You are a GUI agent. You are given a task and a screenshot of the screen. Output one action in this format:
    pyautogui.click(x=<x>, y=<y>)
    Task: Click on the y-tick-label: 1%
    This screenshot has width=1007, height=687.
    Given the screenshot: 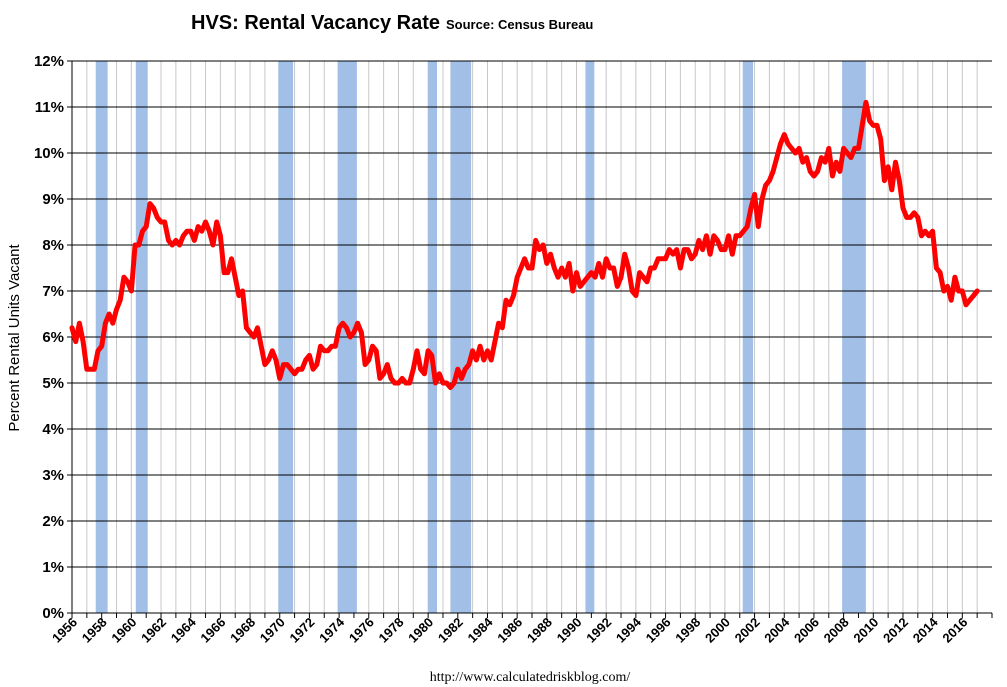 What is the action you would take?
    pyautogui.click(x=53, y=567)
    